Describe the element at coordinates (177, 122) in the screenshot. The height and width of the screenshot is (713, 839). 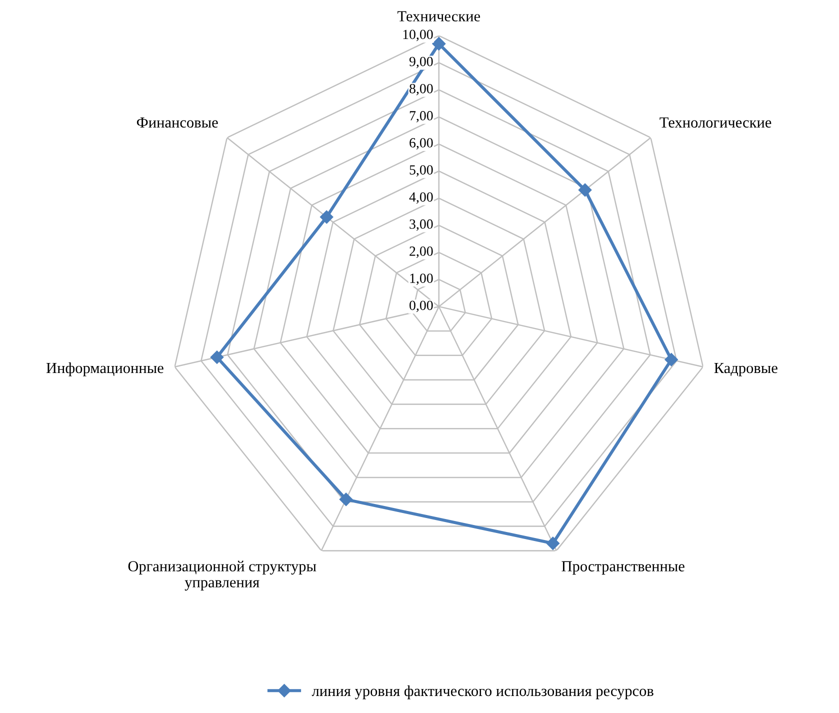
I see `spoke-label: Финансовые` at that location.